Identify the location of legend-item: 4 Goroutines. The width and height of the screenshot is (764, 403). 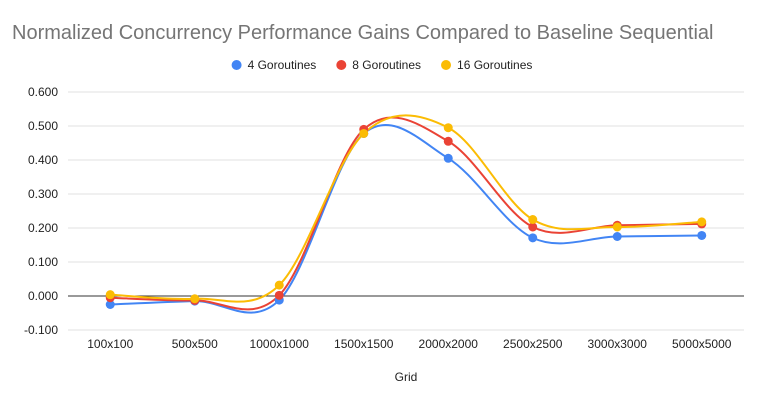
(274, 65).